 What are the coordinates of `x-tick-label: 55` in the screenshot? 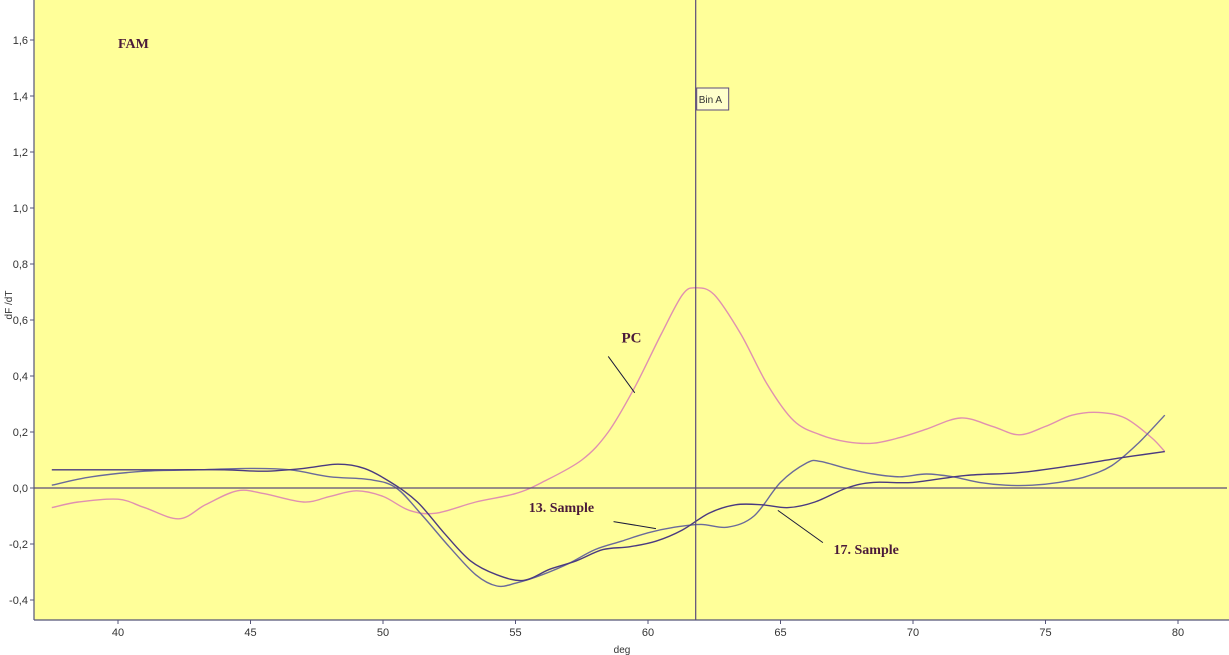 It's located at (515, 633).